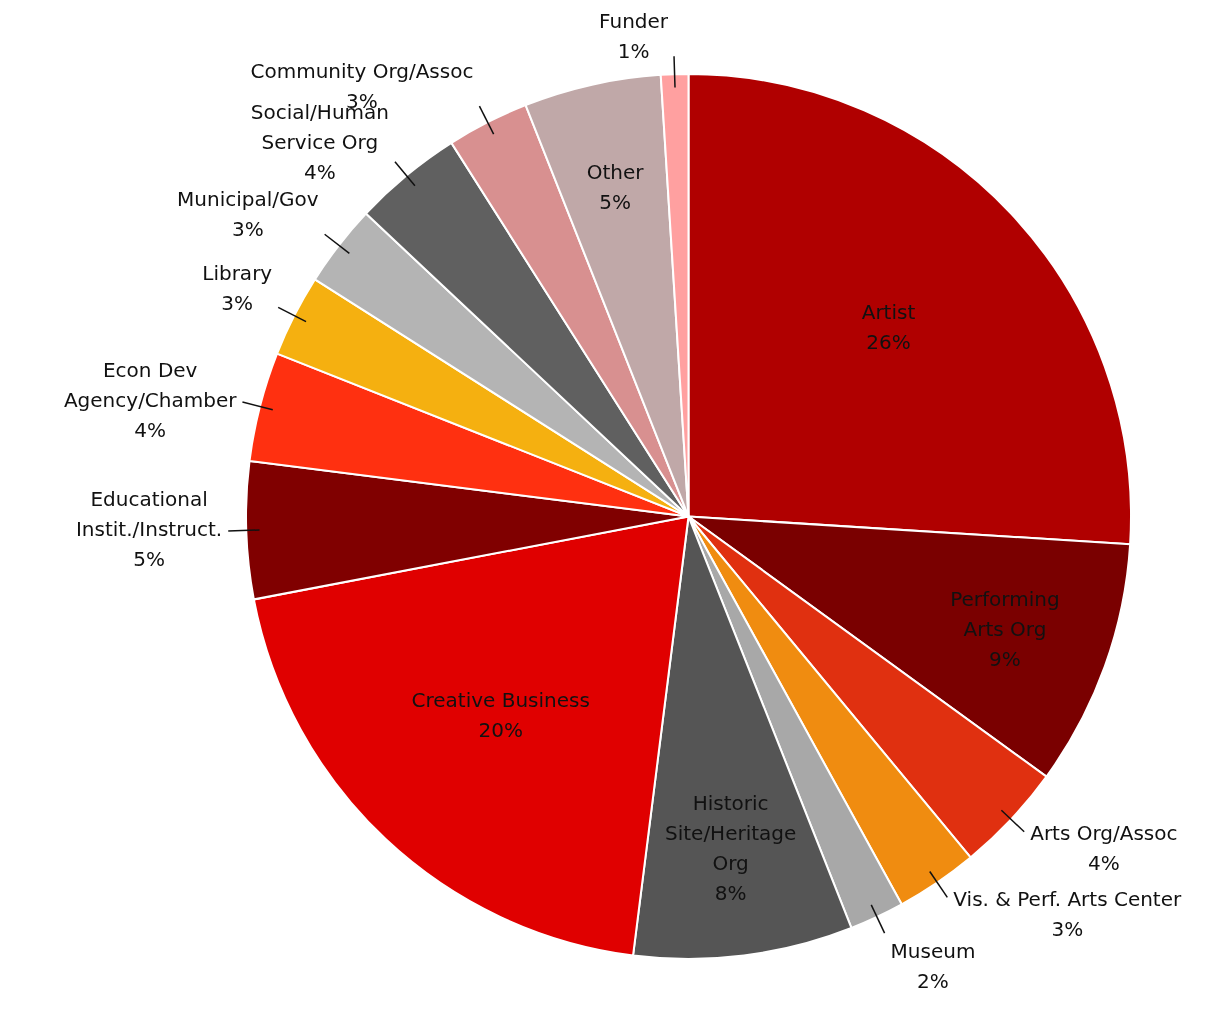  I want to click on slice-label: Creative Business, so click(500, 699).